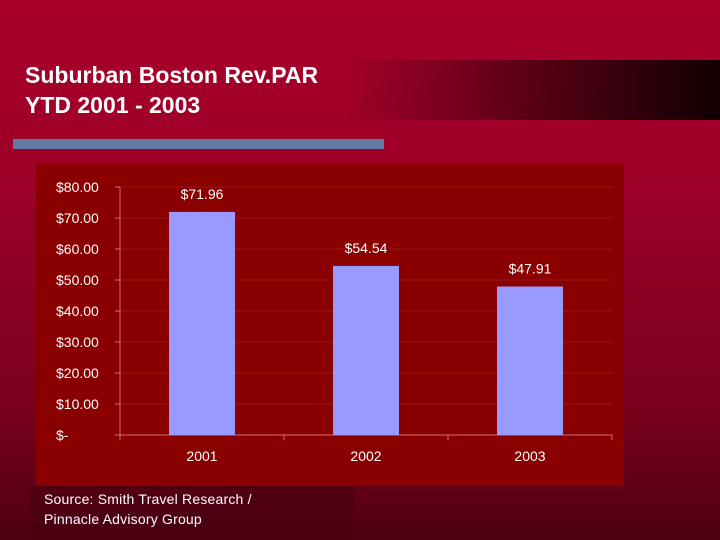  What do you see at coordinates (77, 280) in the screenshot?
I see `y-tick-label-5: $50.00` at bounding box center [77, 280].